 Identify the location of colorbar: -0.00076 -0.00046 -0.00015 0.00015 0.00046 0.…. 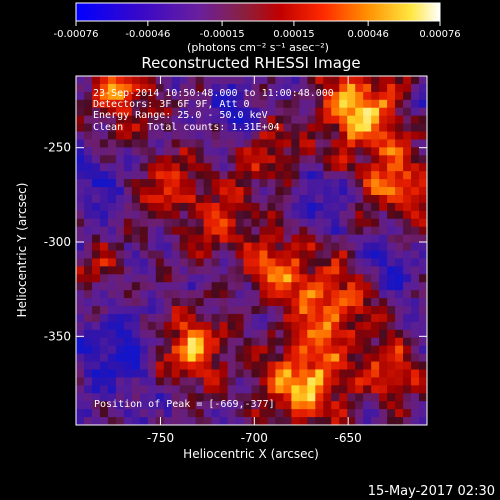
(257, 28).